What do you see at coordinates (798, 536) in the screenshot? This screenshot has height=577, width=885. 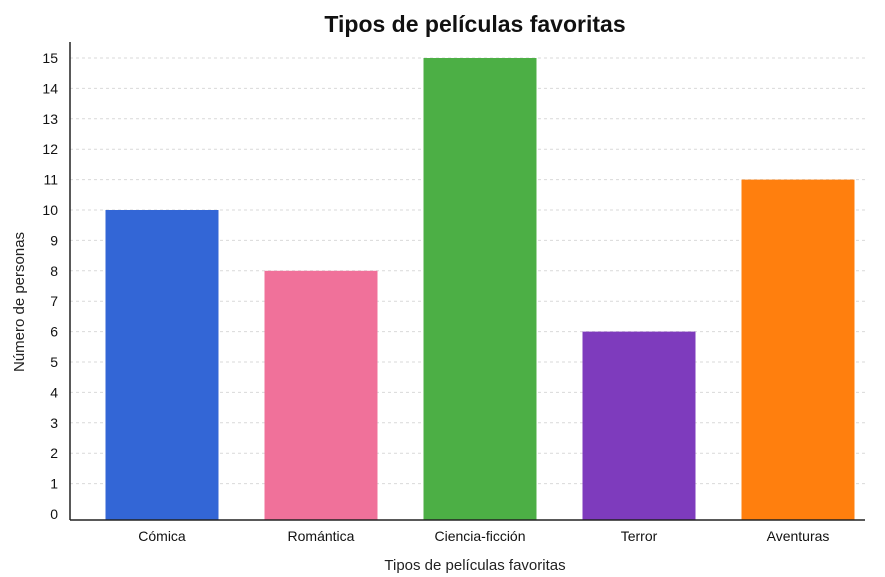 I see `x-tick-label: Aventuras` at bounding box center [798, 536].